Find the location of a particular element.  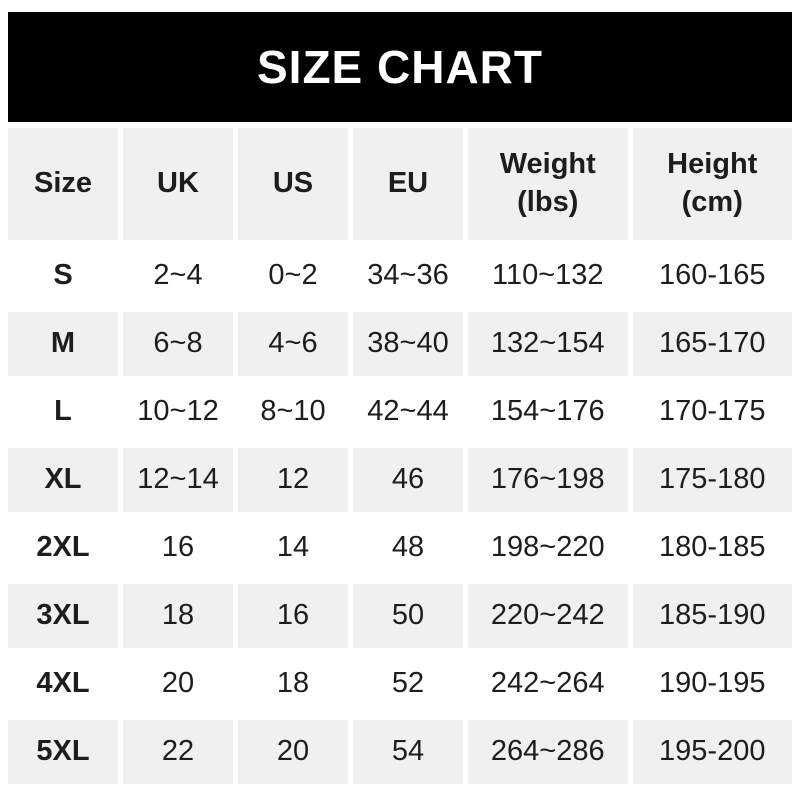

cell-eu: 42~44 is located at coordinates (408, 412).